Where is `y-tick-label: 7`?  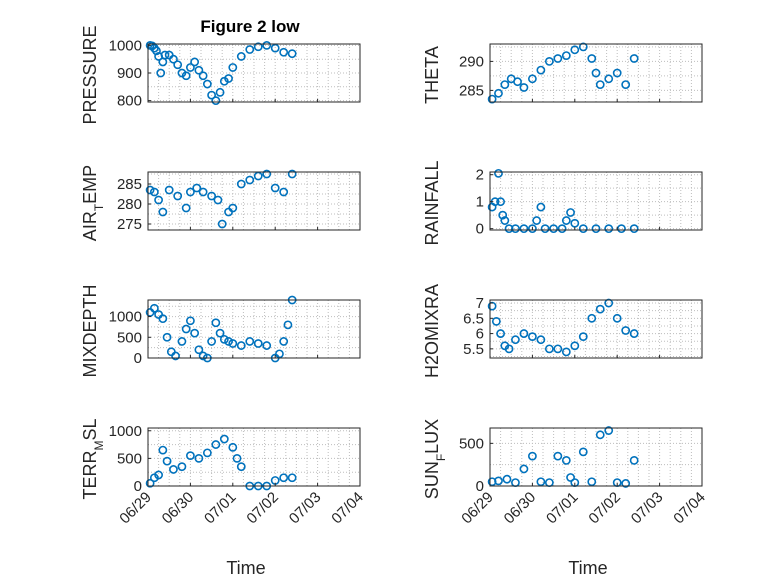 y-tick-label: 7 is located at coordinates (480, 303).